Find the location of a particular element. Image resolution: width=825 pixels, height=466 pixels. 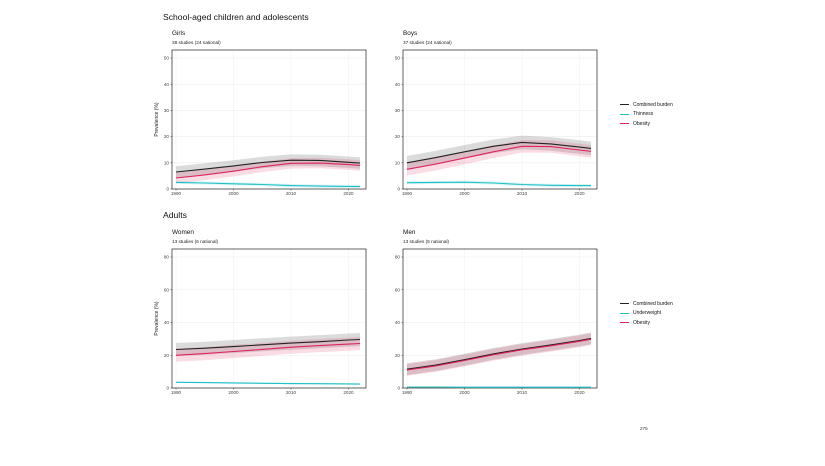

plot-frame-women is located at coordinates (269, 318).